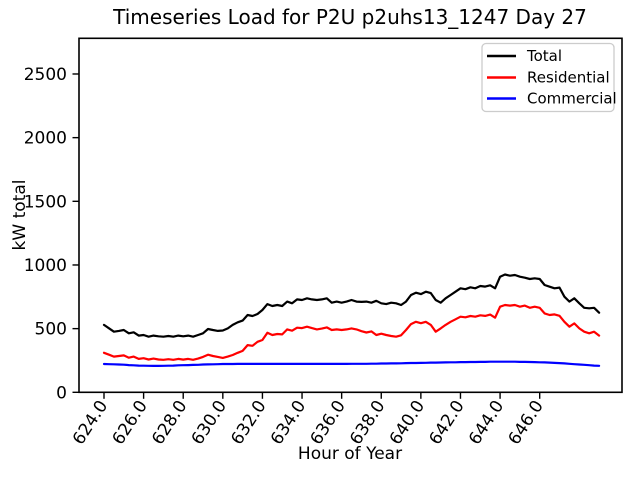 This screenshot has height=480, width=640. I want to click on legend-box, so click(548, 77).